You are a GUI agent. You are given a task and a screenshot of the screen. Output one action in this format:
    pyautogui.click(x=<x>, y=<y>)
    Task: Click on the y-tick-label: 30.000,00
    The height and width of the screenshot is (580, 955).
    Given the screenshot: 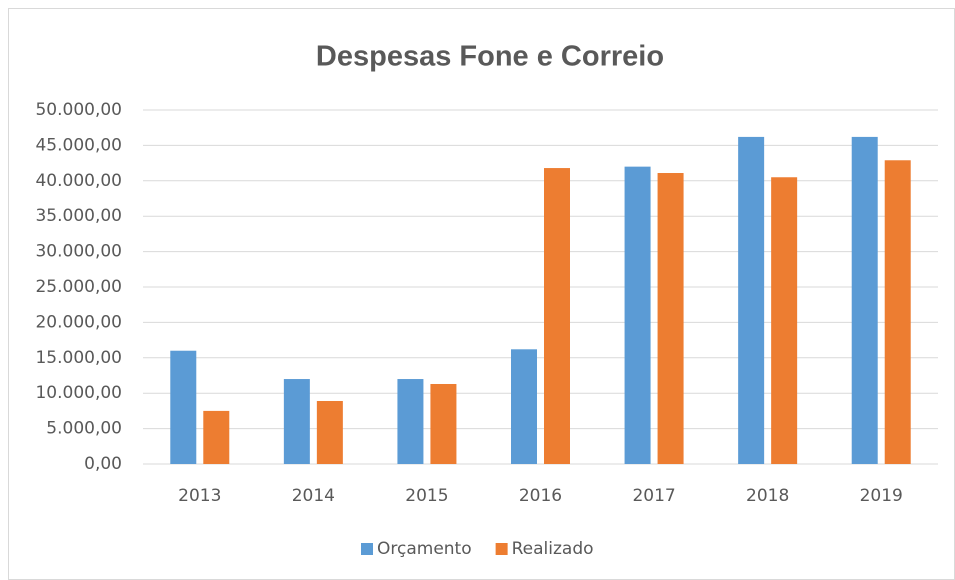 What is the action you would take?
    pyautogui.click(x=78, y=252)
    